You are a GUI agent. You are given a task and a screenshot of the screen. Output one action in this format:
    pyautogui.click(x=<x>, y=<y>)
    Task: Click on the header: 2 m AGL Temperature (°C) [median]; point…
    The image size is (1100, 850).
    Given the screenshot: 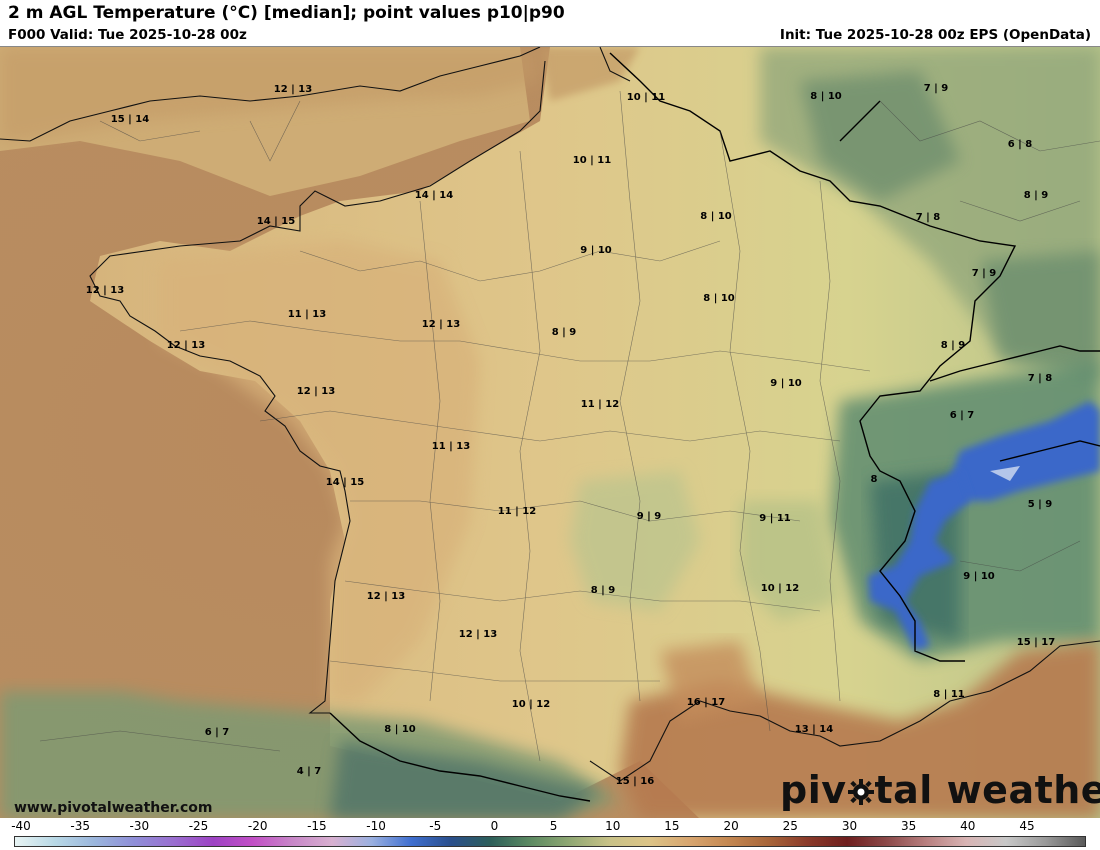 What is the action you would take?
    pyautogui.click(x=550, y=23)
    